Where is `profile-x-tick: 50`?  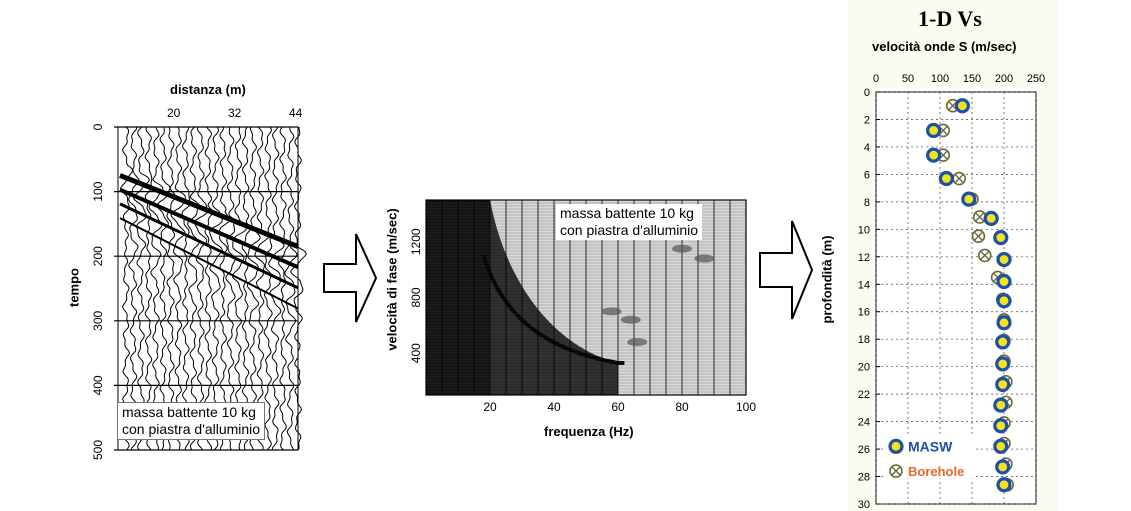 profile-x-tick: 50 is located at coordinates (908, 79).